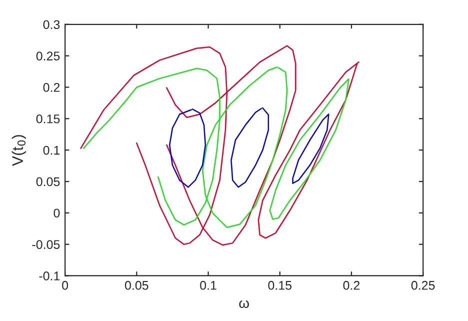 The width and height of the screenshot is (468, 321). Describe the element at coordinates (423, 285) in the screenshot. I see `x-tick-label: 0.25` at that location.